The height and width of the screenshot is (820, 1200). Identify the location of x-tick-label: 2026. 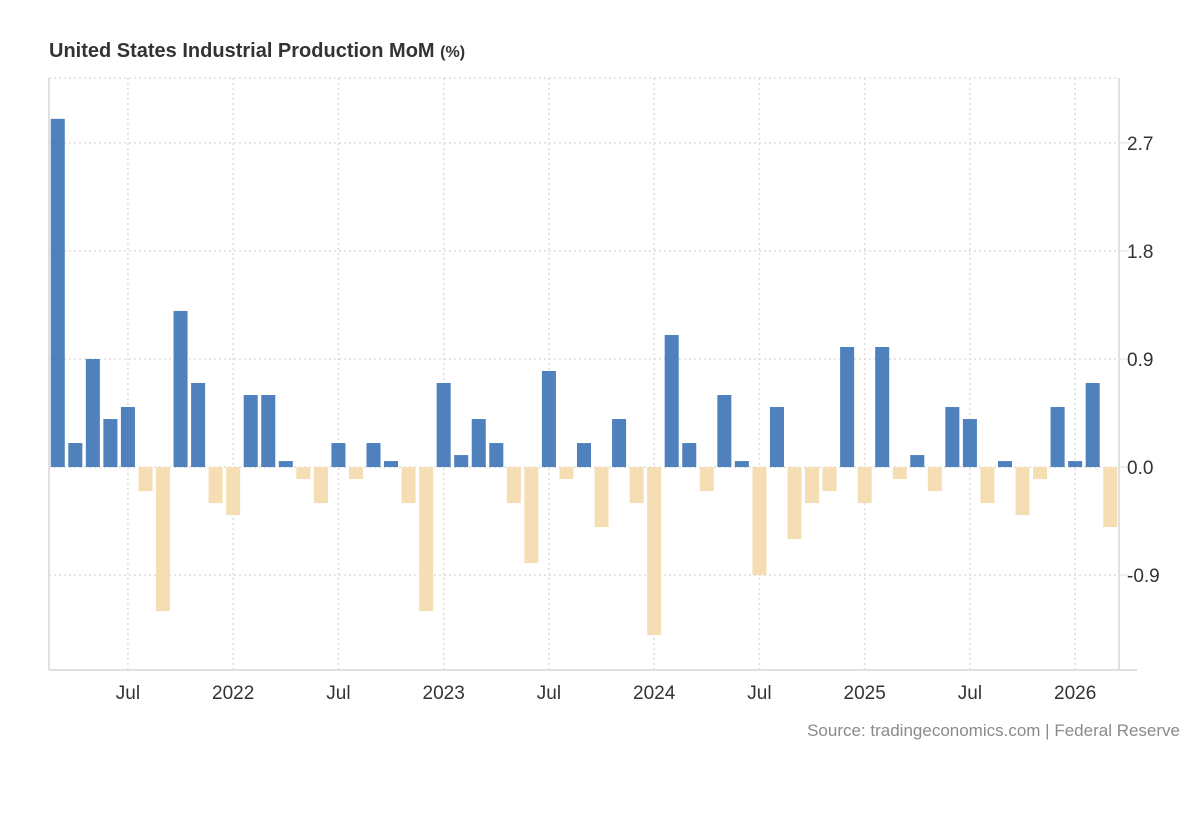
(1075, 693).